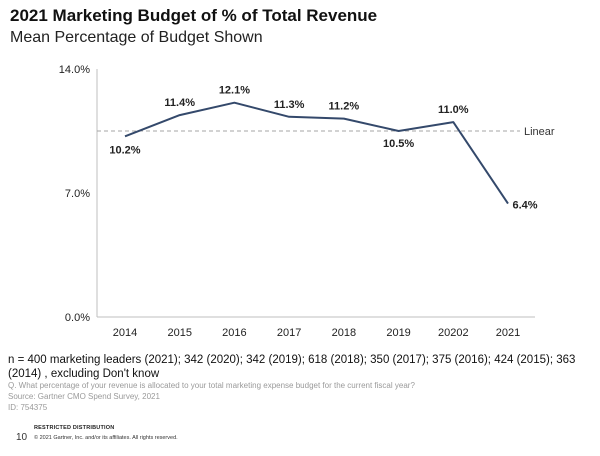  What do you see at coordinates (136, 37) in the screenshot?
I see `chart-subtitle: Mean Percentage of Budget Shown` at bounding box center [136, 37].